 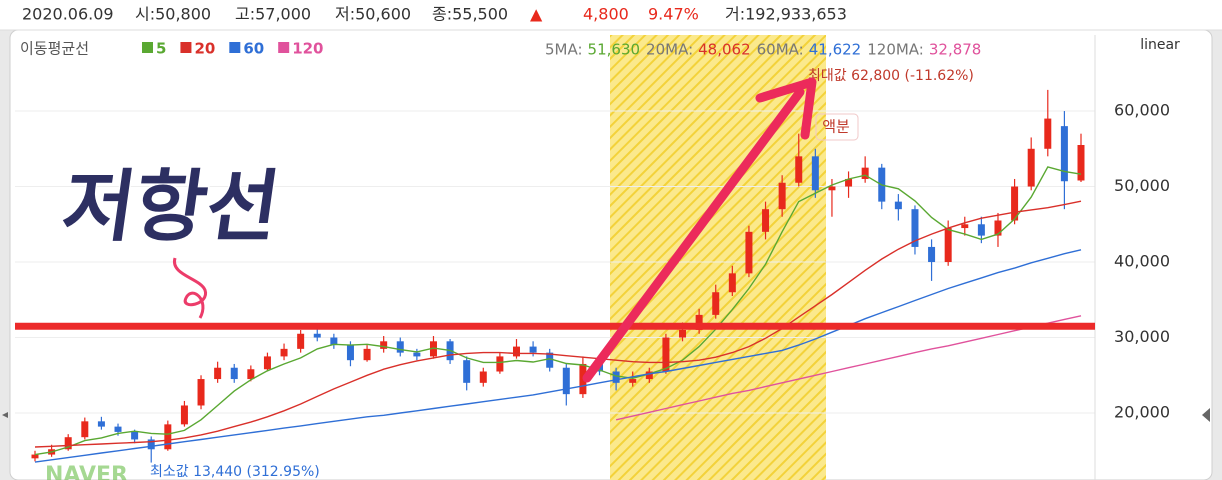 What do you see at coordinates (204, 49) in the screenshot?
I see `legend-label: 20` at bounding box center [204, 49].